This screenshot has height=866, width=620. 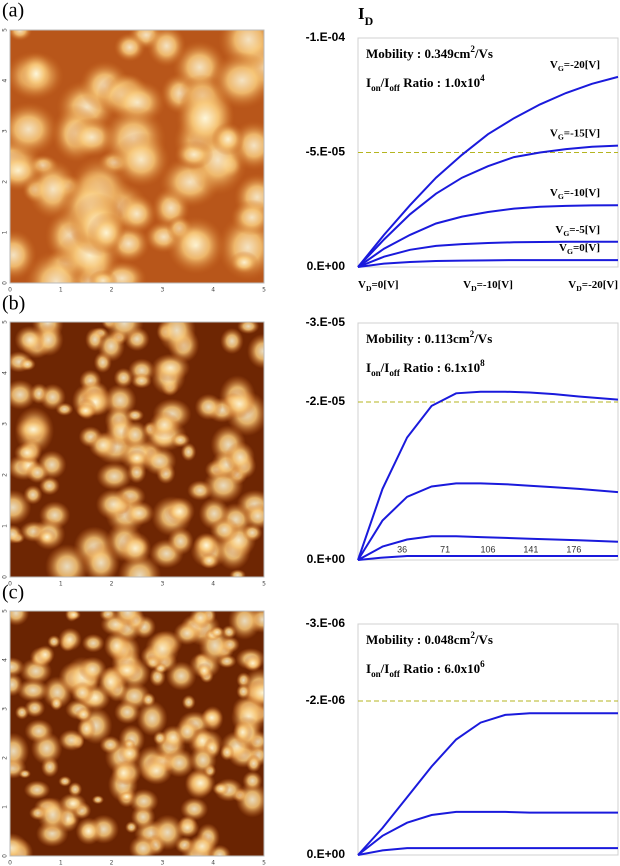 I want to click on image-y-tick-label: 4, so click(x=5, y=81).